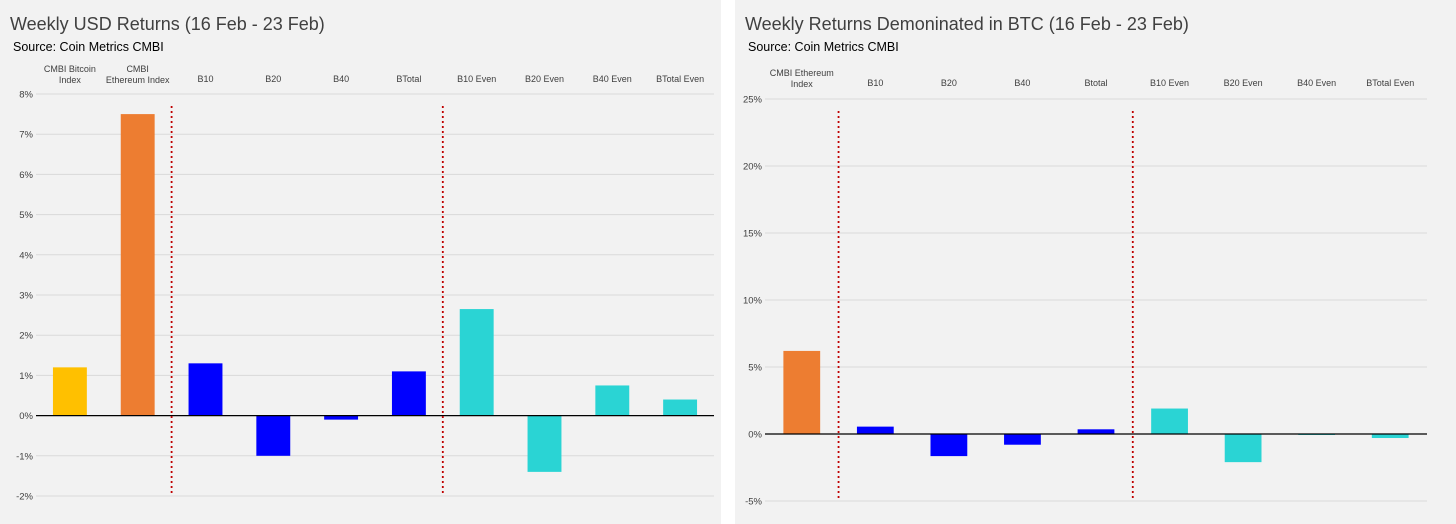  Describe the element at coordinates (753, 100) in the screenshot. I see `y-tick-label: 25%` at that location.